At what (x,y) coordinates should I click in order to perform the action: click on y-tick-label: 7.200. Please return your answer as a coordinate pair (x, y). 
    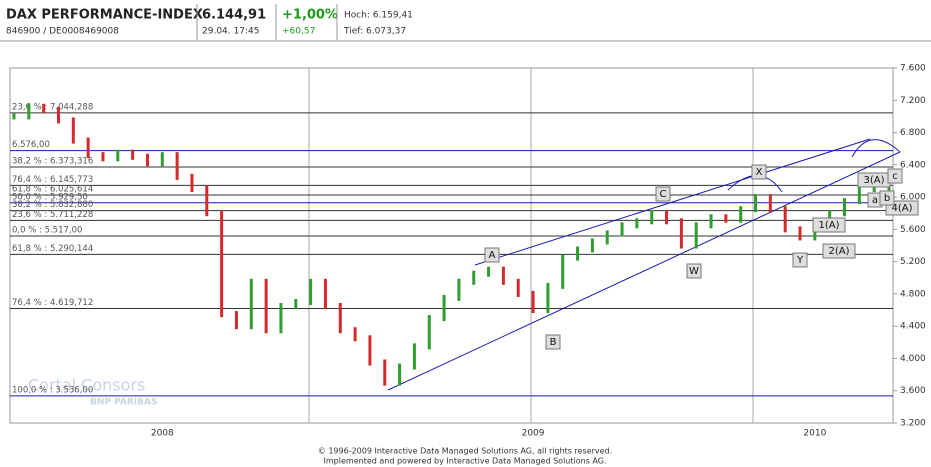
    Looking at the image, I should click on (913, 101).